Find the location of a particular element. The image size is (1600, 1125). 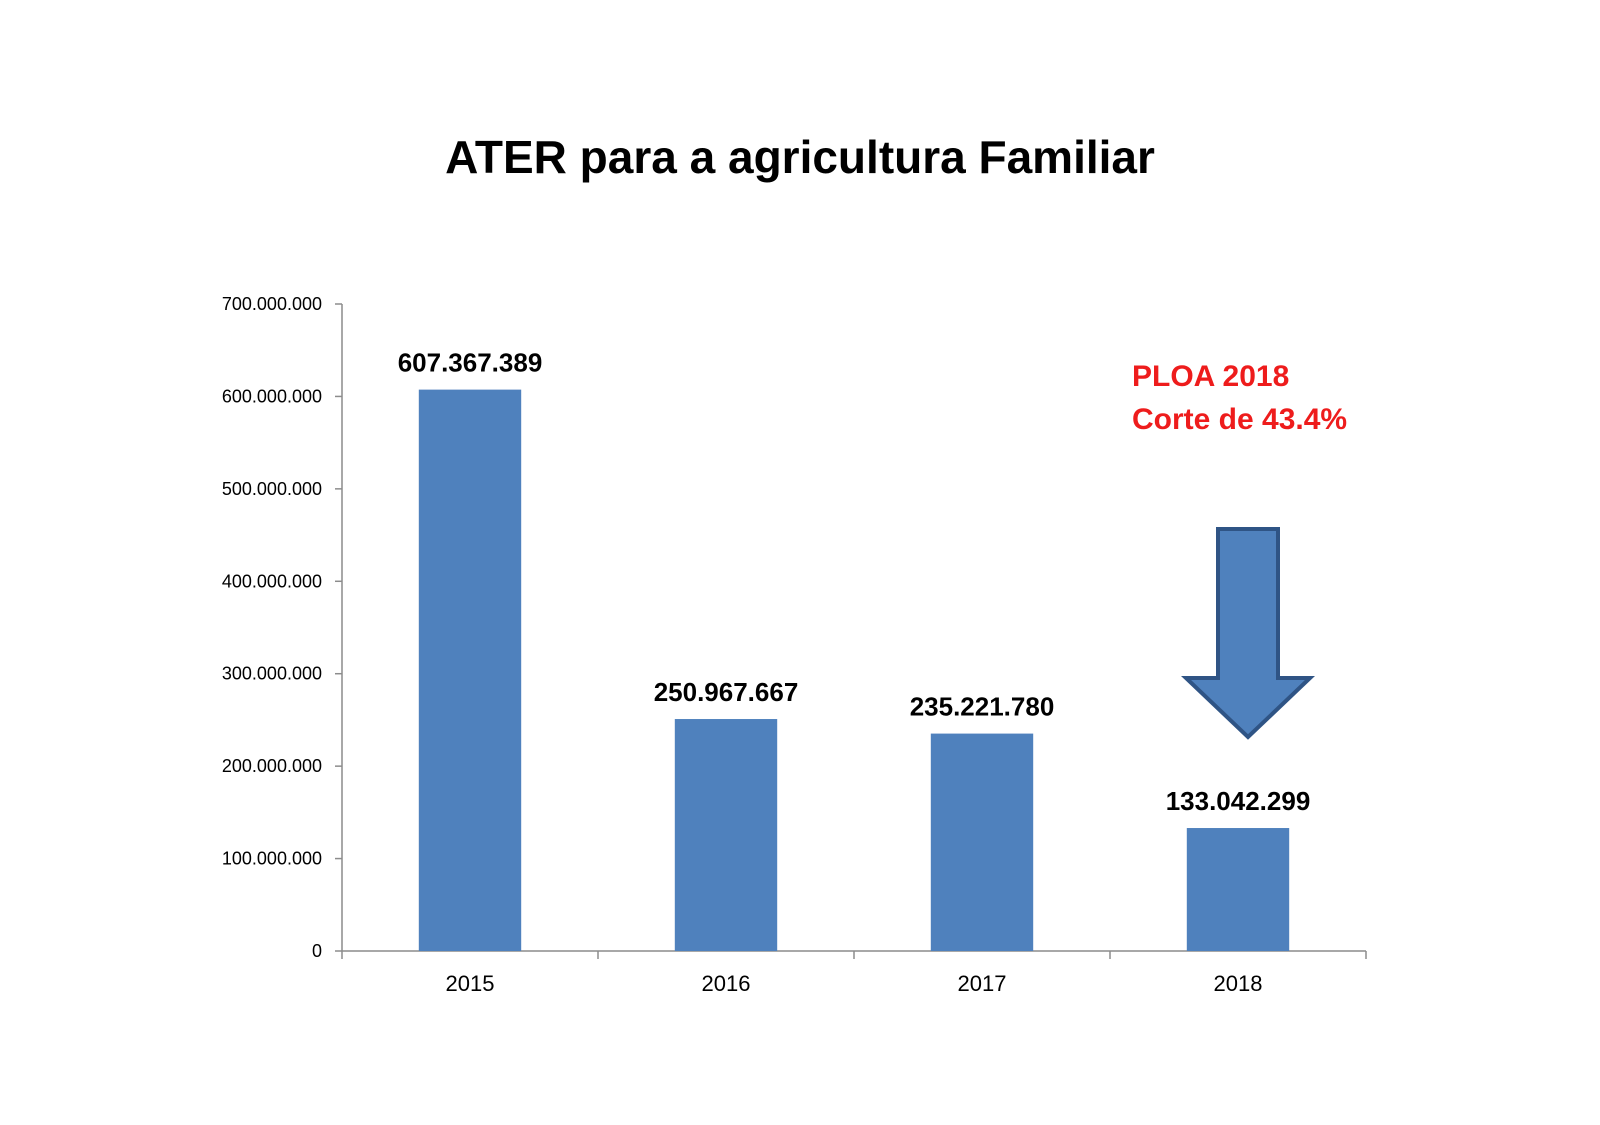

y-tick-label: 500.000.000 is located at coordinates (272, 489).